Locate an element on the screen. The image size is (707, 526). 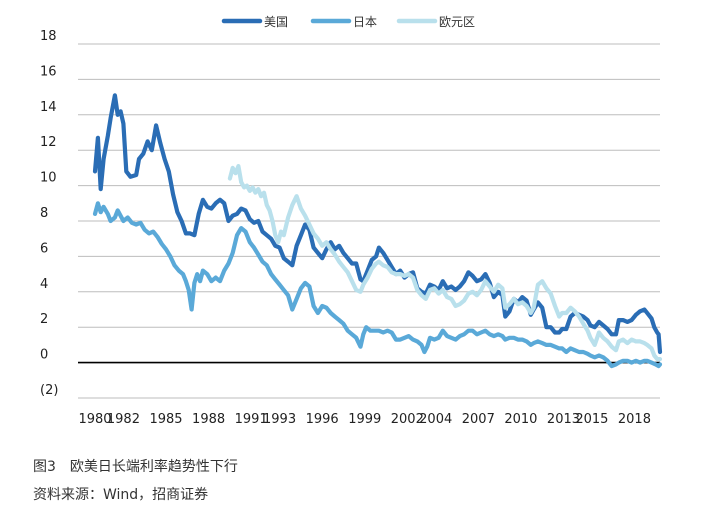
x-tick-label: 2002 is located at coordinates (407, 419).